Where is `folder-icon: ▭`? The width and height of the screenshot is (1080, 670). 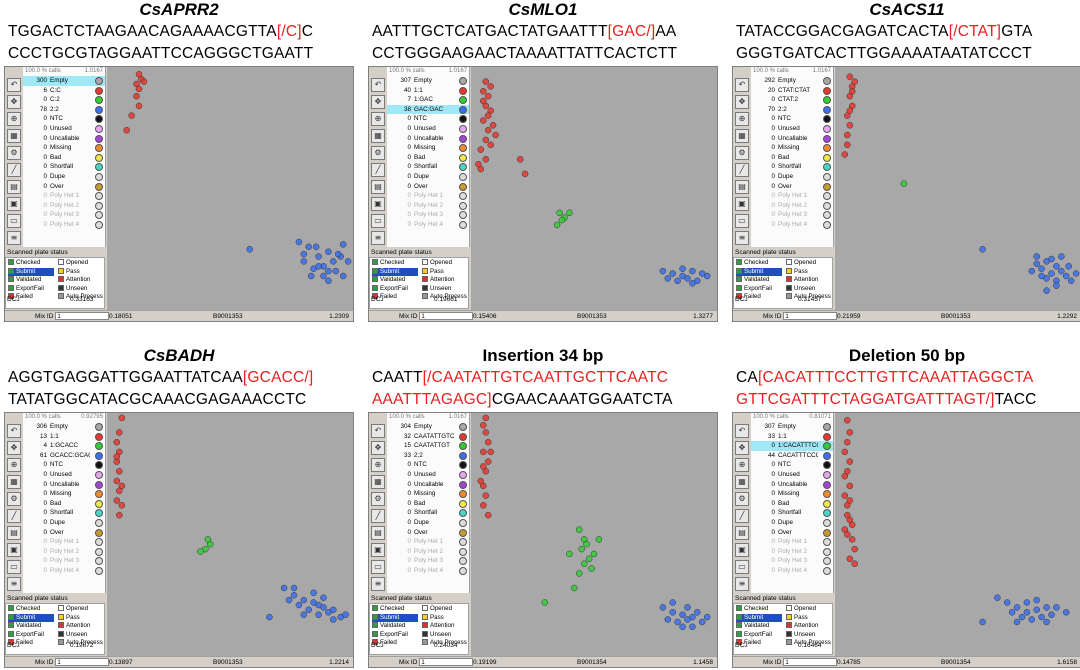
folder-icon: ▭ is located at coordinates (378, 221).